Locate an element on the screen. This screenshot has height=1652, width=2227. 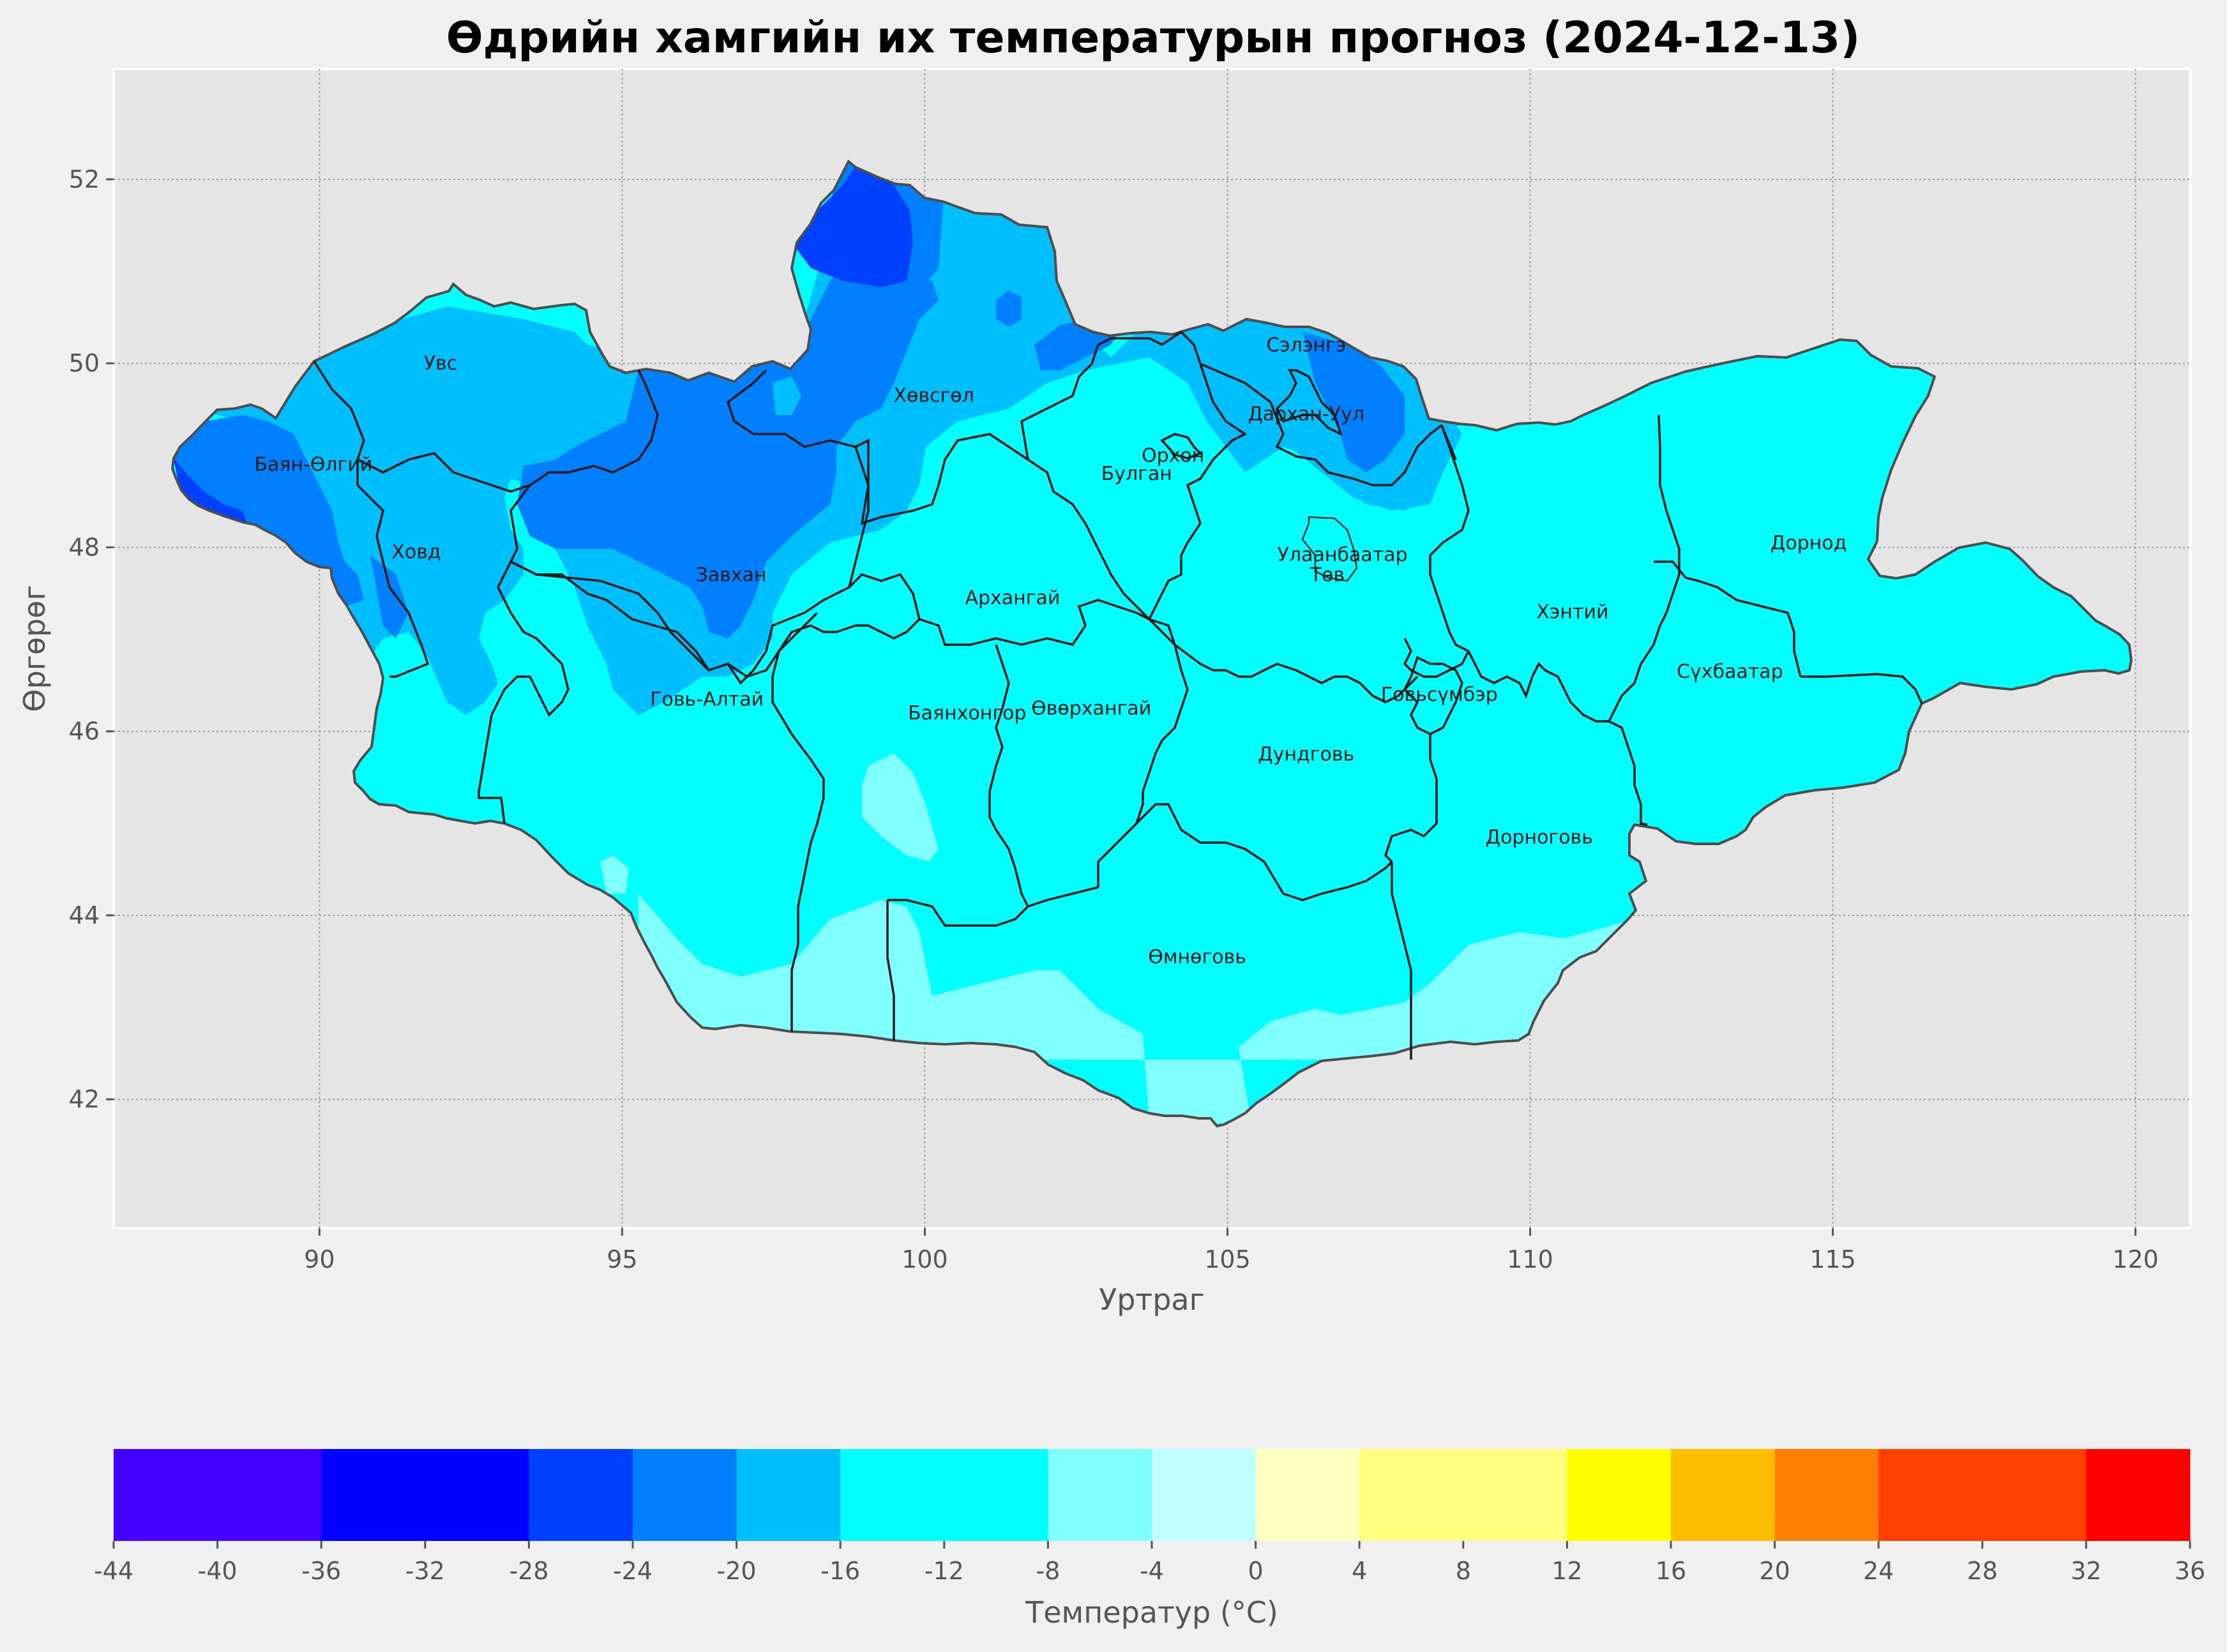
y-tick-label: 42 is located at coordinates (85, 1099).